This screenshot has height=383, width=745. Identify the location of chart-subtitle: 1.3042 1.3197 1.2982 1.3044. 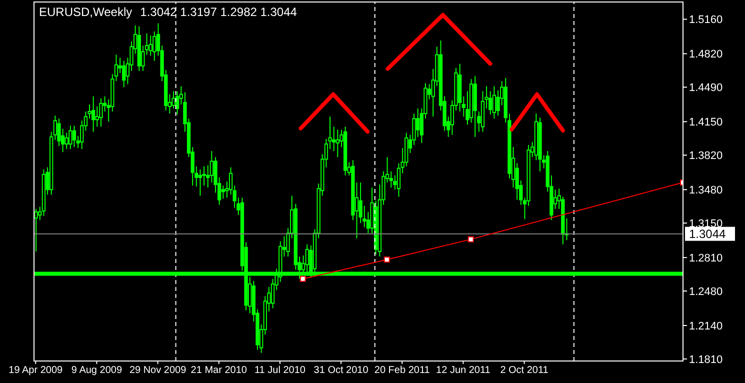
(218, 12).